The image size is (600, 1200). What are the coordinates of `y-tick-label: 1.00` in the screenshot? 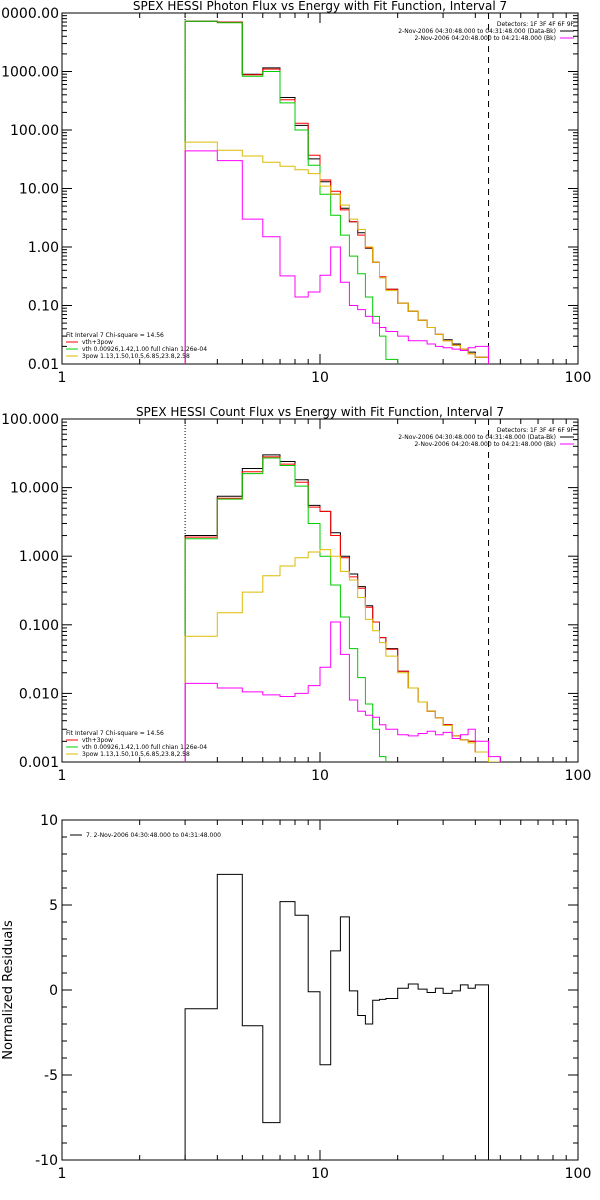 It's located at (43, 248).